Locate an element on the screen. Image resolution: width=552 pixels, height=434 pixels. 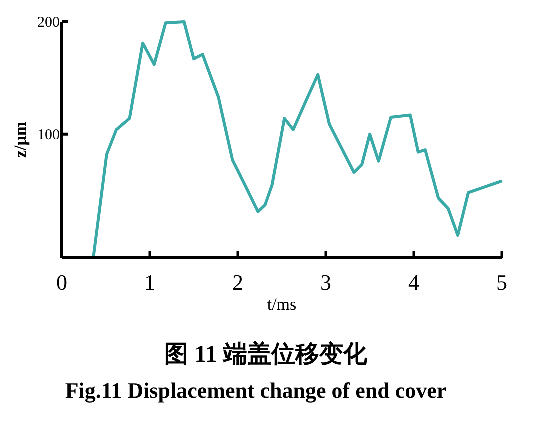
y-tick-label: 100 is located at coordinates (49, 135).